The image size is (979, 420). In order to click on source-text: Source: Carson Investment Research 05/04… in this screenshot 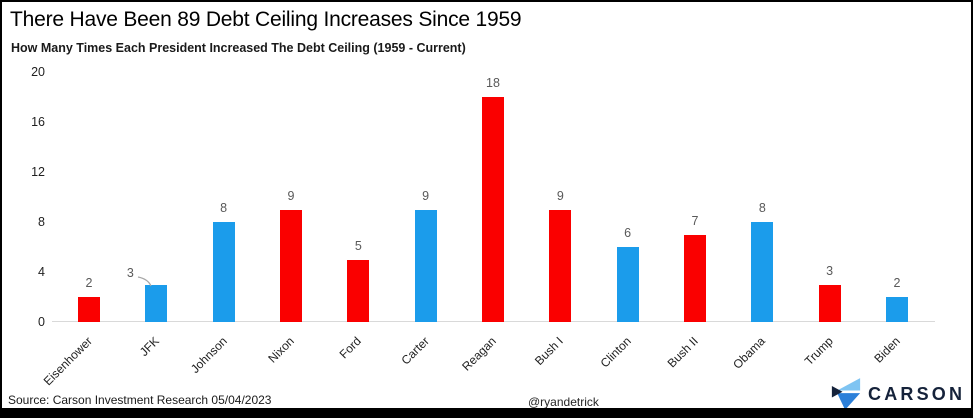, I will do `click(140, 400)`.